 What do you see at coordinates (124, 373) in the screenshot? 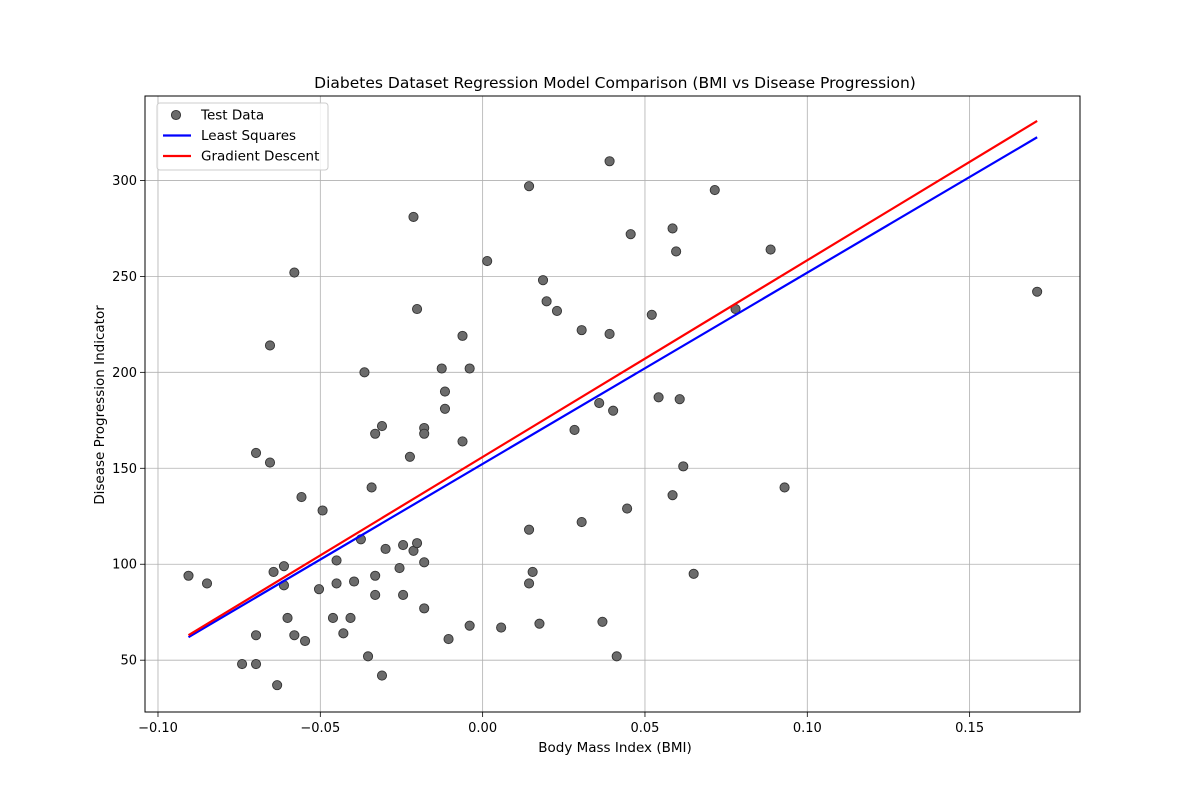
I see `y-tick-label: 200` at bounding box center [124, 373].